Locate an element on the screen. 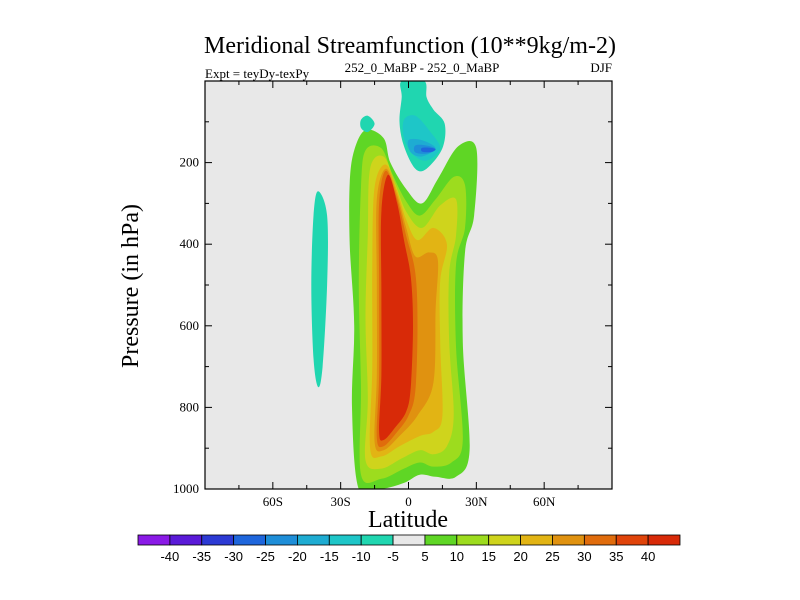  x-tick-label: 30S is located at coordinates (341, 501).